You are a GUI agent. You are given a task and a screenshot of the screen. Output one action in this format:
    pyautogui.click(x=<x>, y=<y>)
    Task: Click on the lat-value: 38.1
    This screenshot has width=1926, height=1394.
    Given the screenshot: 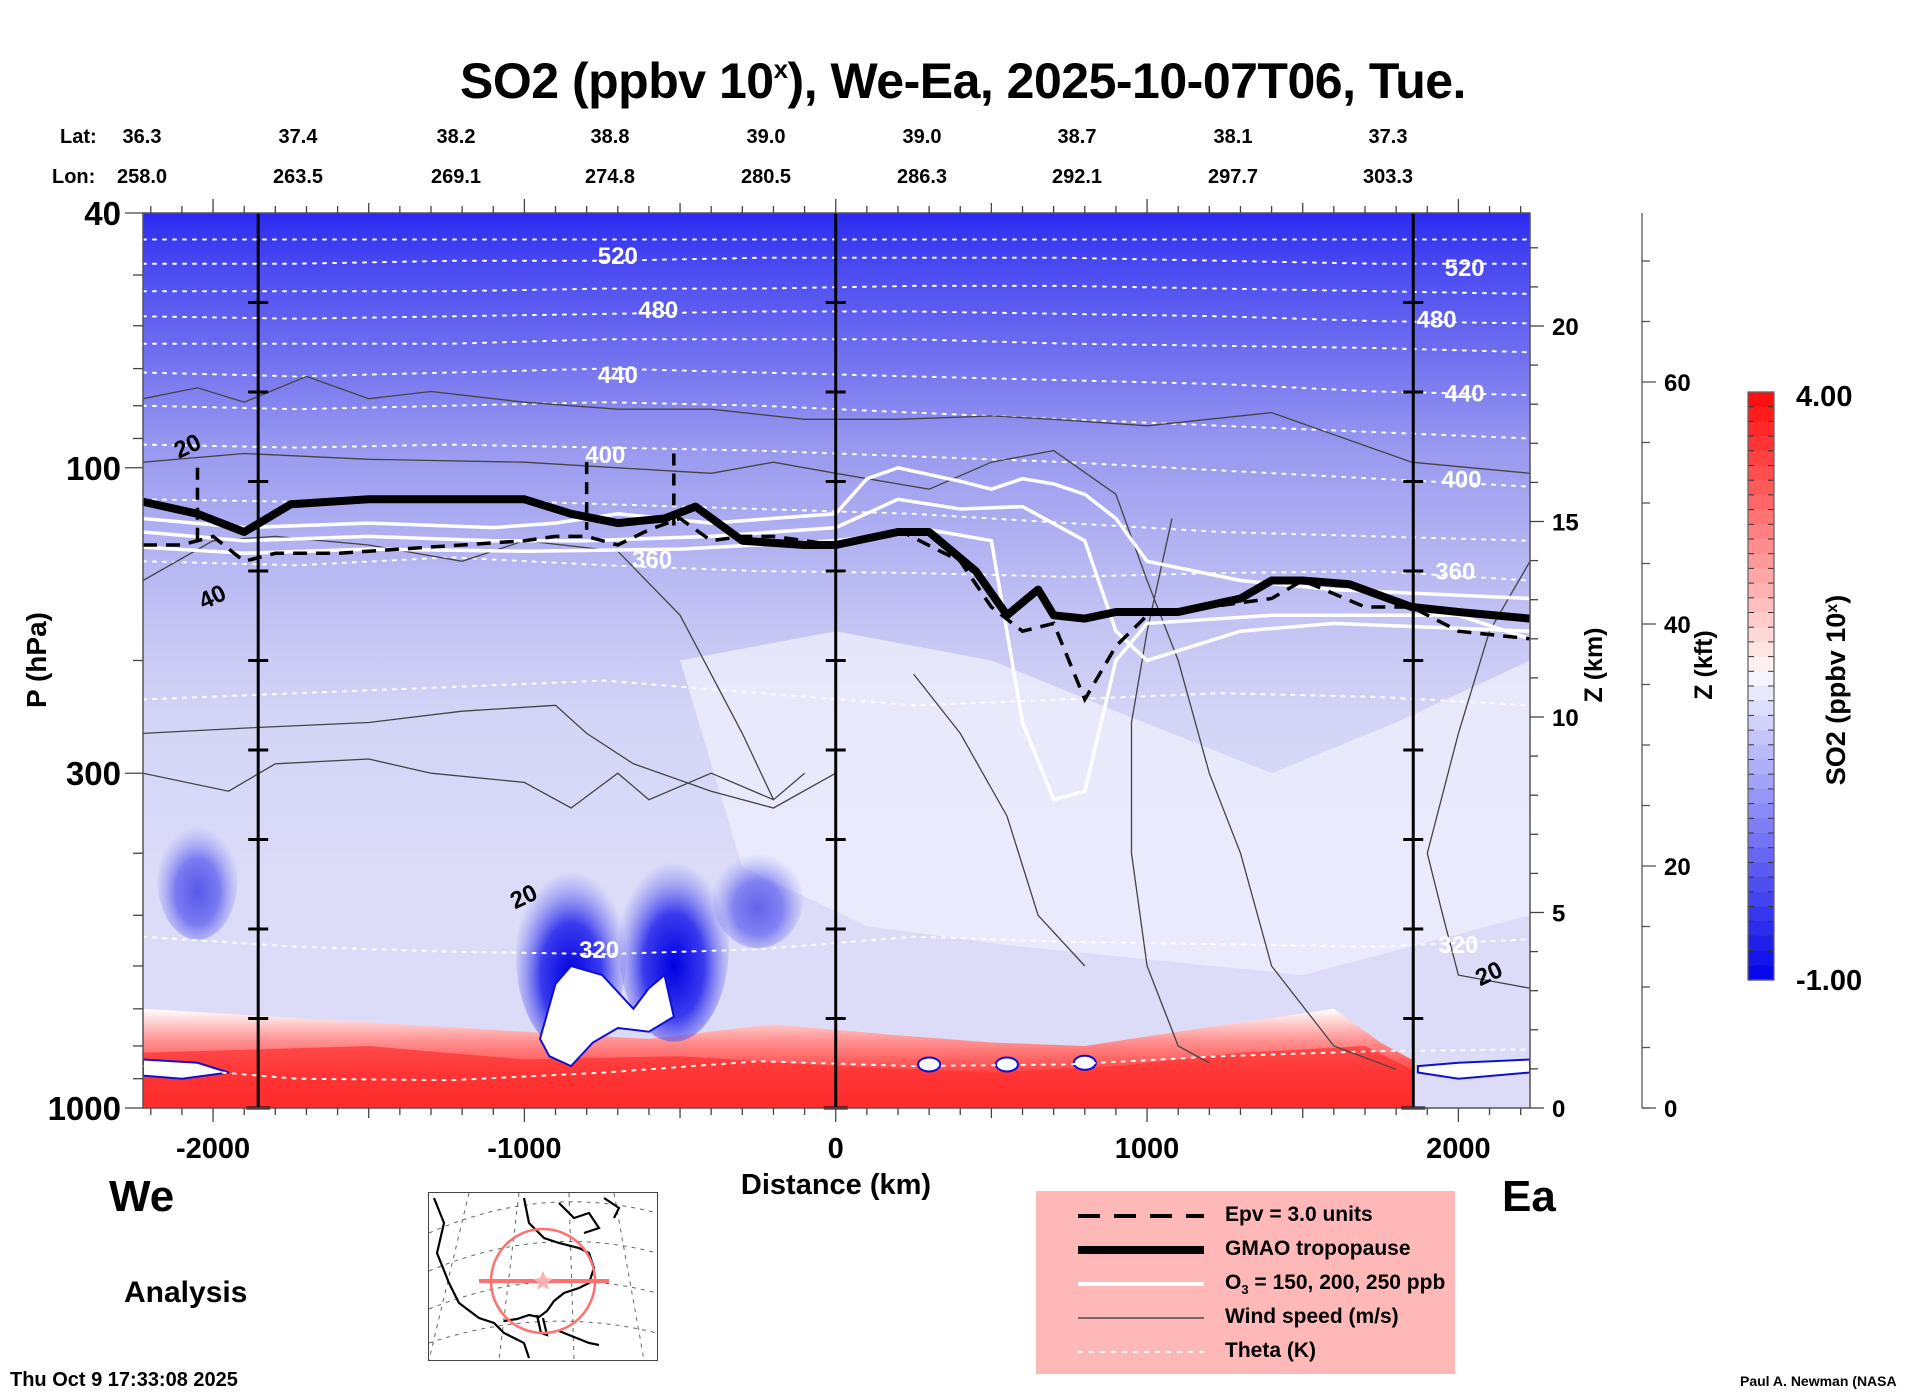 What is the action you would take?
    pyautogui.click(x=1233, y=137)
    